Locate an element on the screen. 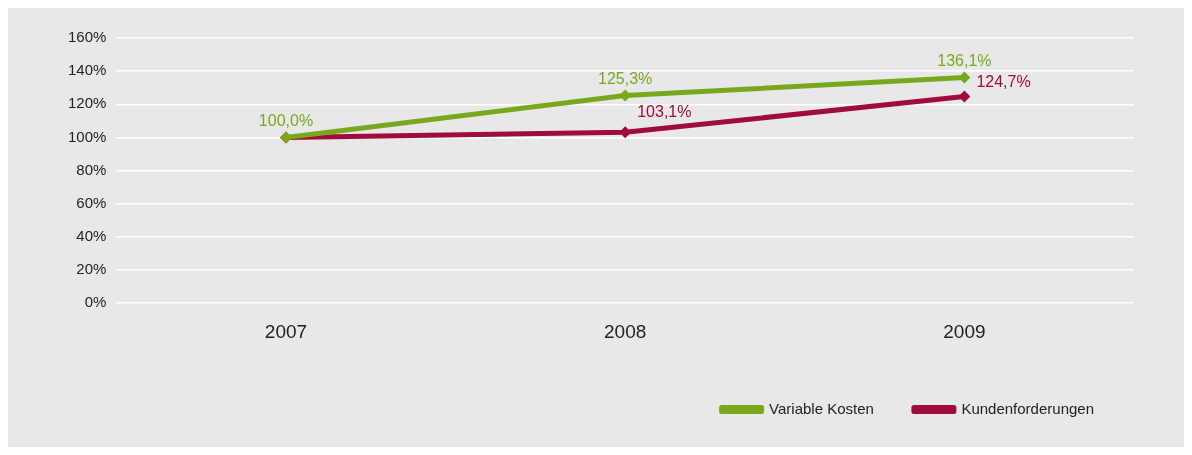 The width and height of the screenshot is (1192, 455). x-tick-label: 2009 is located at coordinates (964, 331).